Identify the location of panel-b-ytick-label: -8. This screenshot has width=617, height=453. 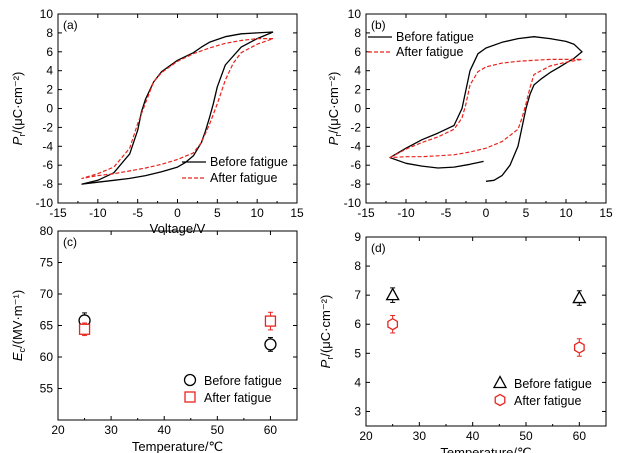
(355, 184).